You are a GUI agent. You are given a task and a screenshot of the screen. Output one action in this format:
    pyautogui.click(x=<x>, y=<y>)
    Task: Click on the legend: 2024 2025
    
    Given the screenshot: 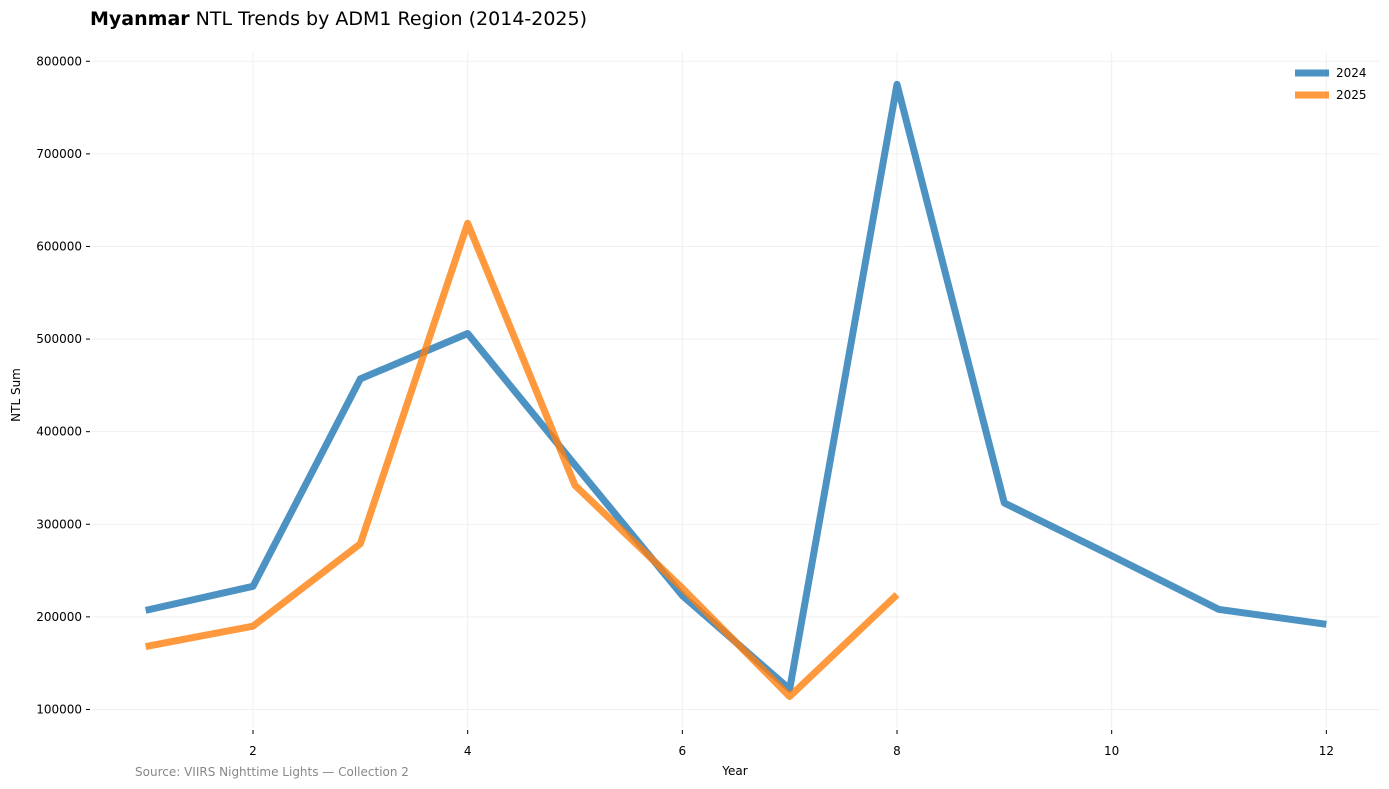 What is the action you would take?
    pyautogui.click(x=1331, y=84)
    